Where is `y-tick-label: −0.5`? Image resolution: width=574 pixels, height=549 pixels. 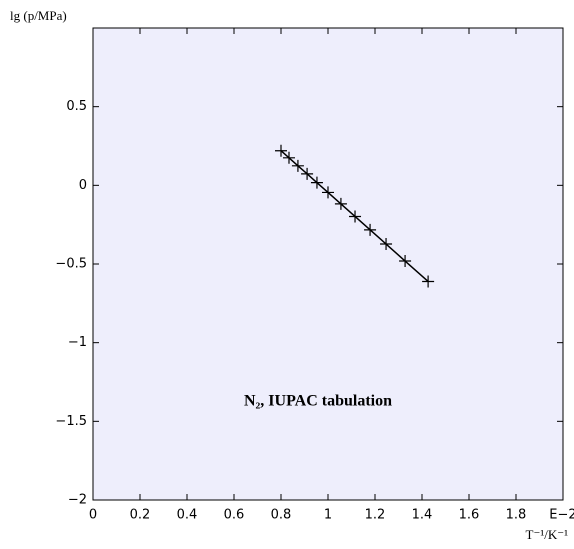
y-tick-label: −0.5 is located at coordinates (71, 264).